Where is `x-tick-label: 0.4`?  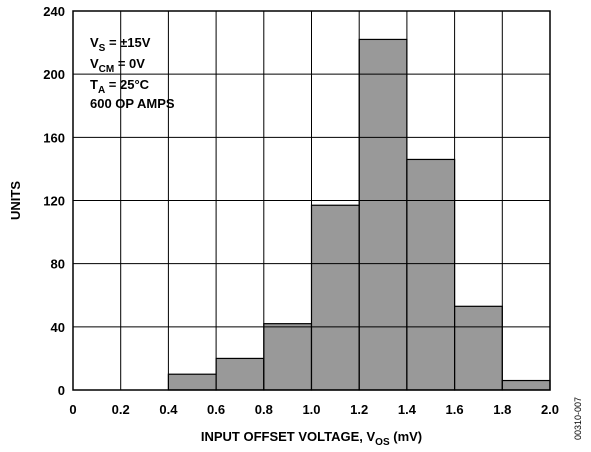 x-tick-label: 0.4 is located at coordinates (168, 409).